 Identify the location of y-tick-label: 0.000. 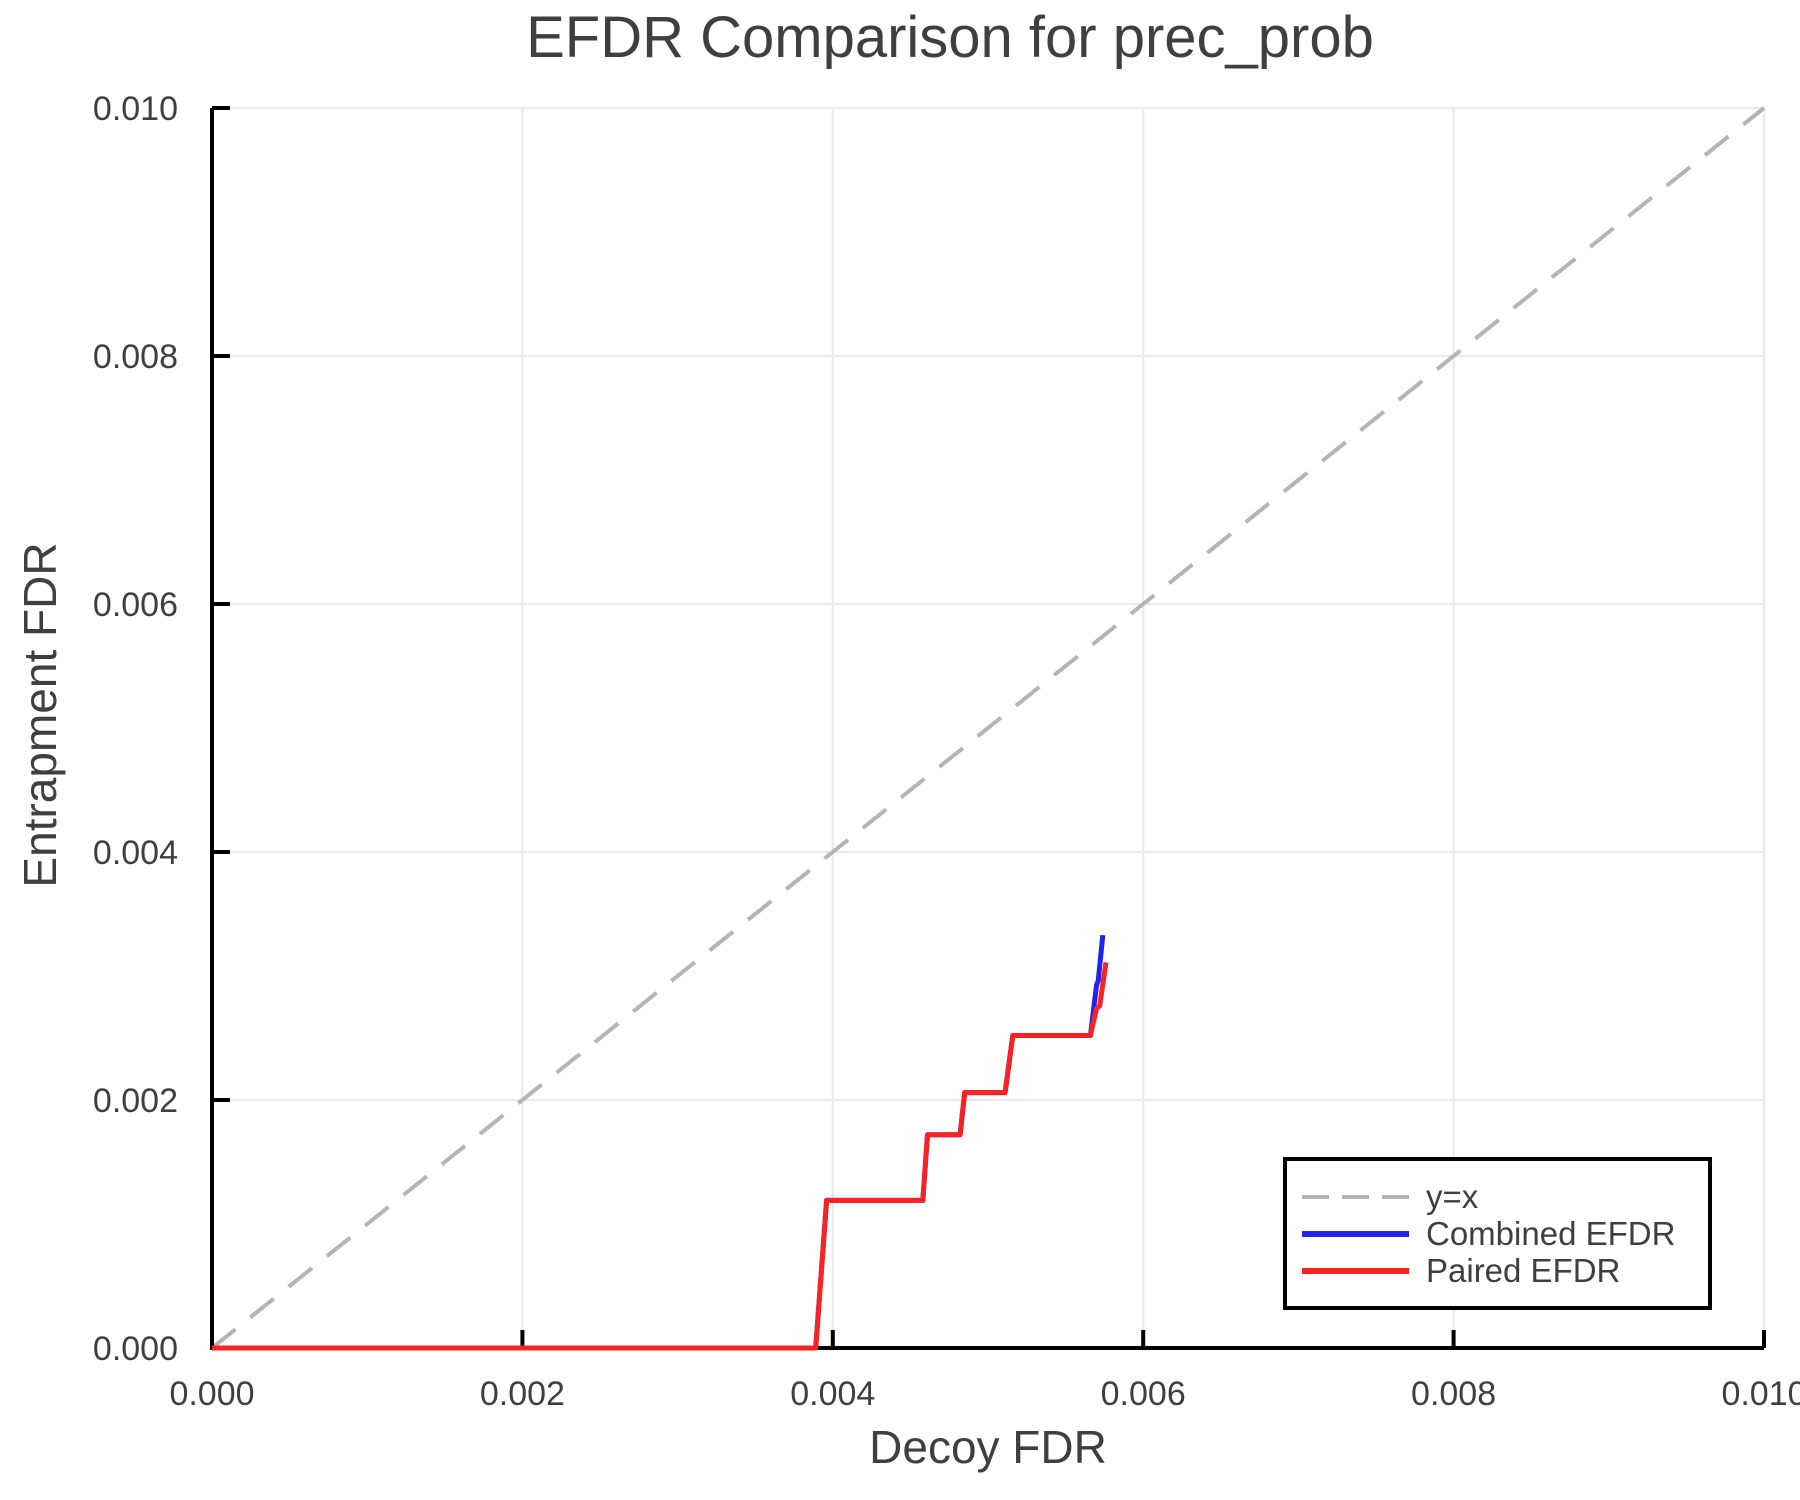
(135, 1349).